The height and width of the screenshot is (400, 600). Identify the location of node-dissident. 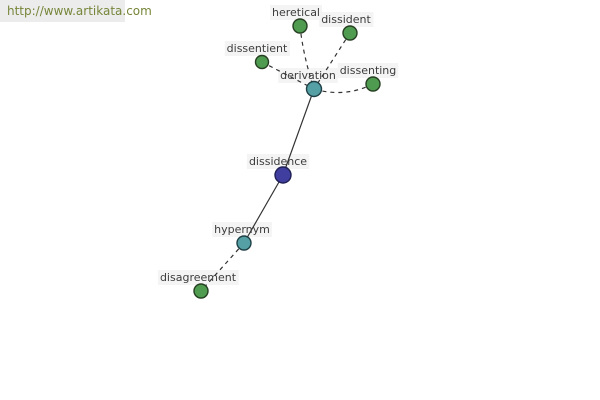
(350, 33).